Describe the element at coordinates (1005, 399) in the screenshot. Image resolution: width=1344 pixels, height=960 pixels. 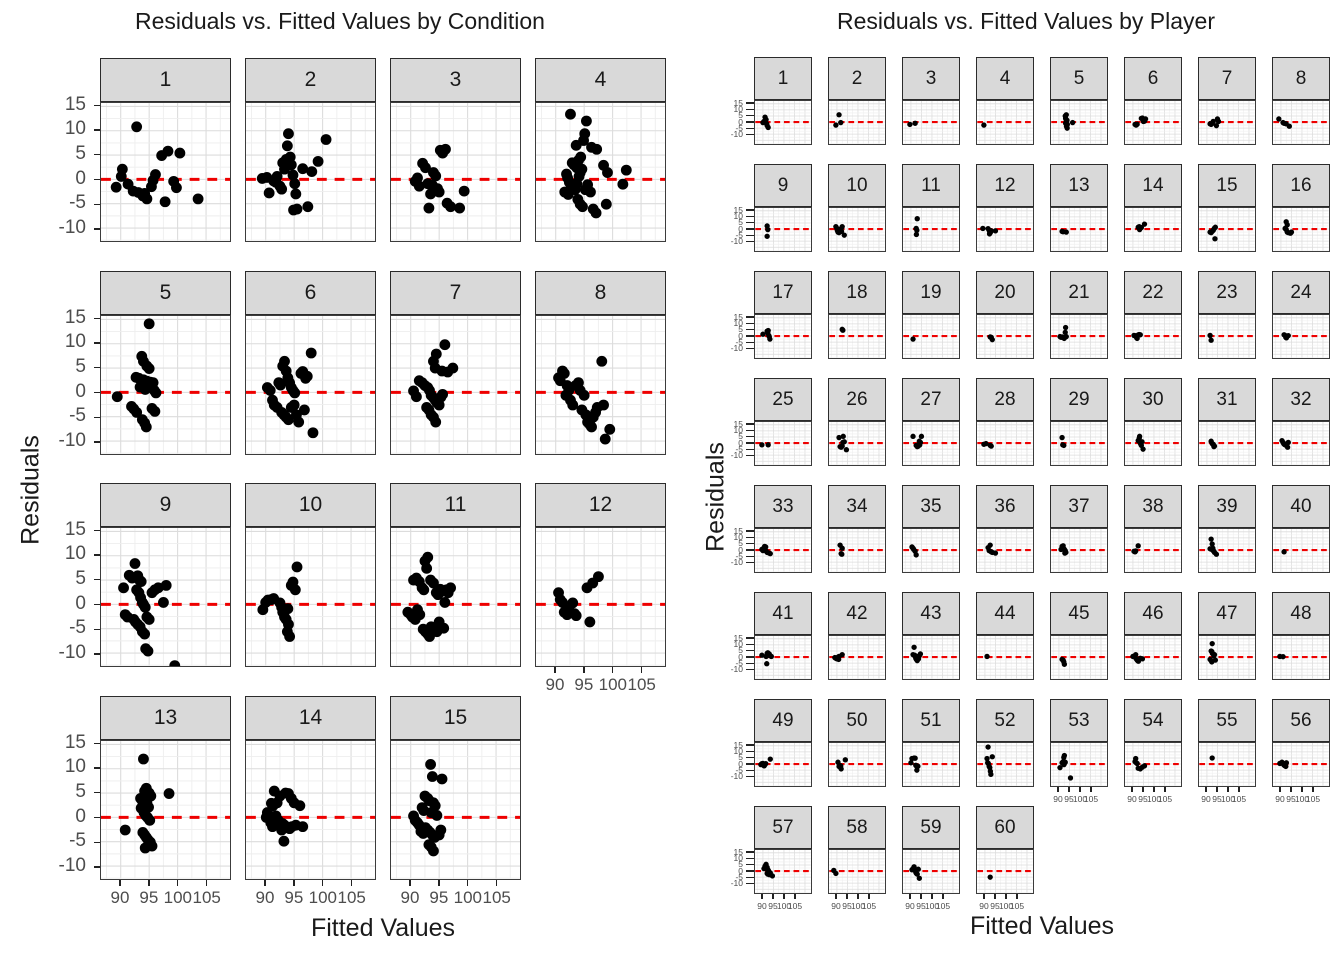
I see `facet-strip: 28` at that location.